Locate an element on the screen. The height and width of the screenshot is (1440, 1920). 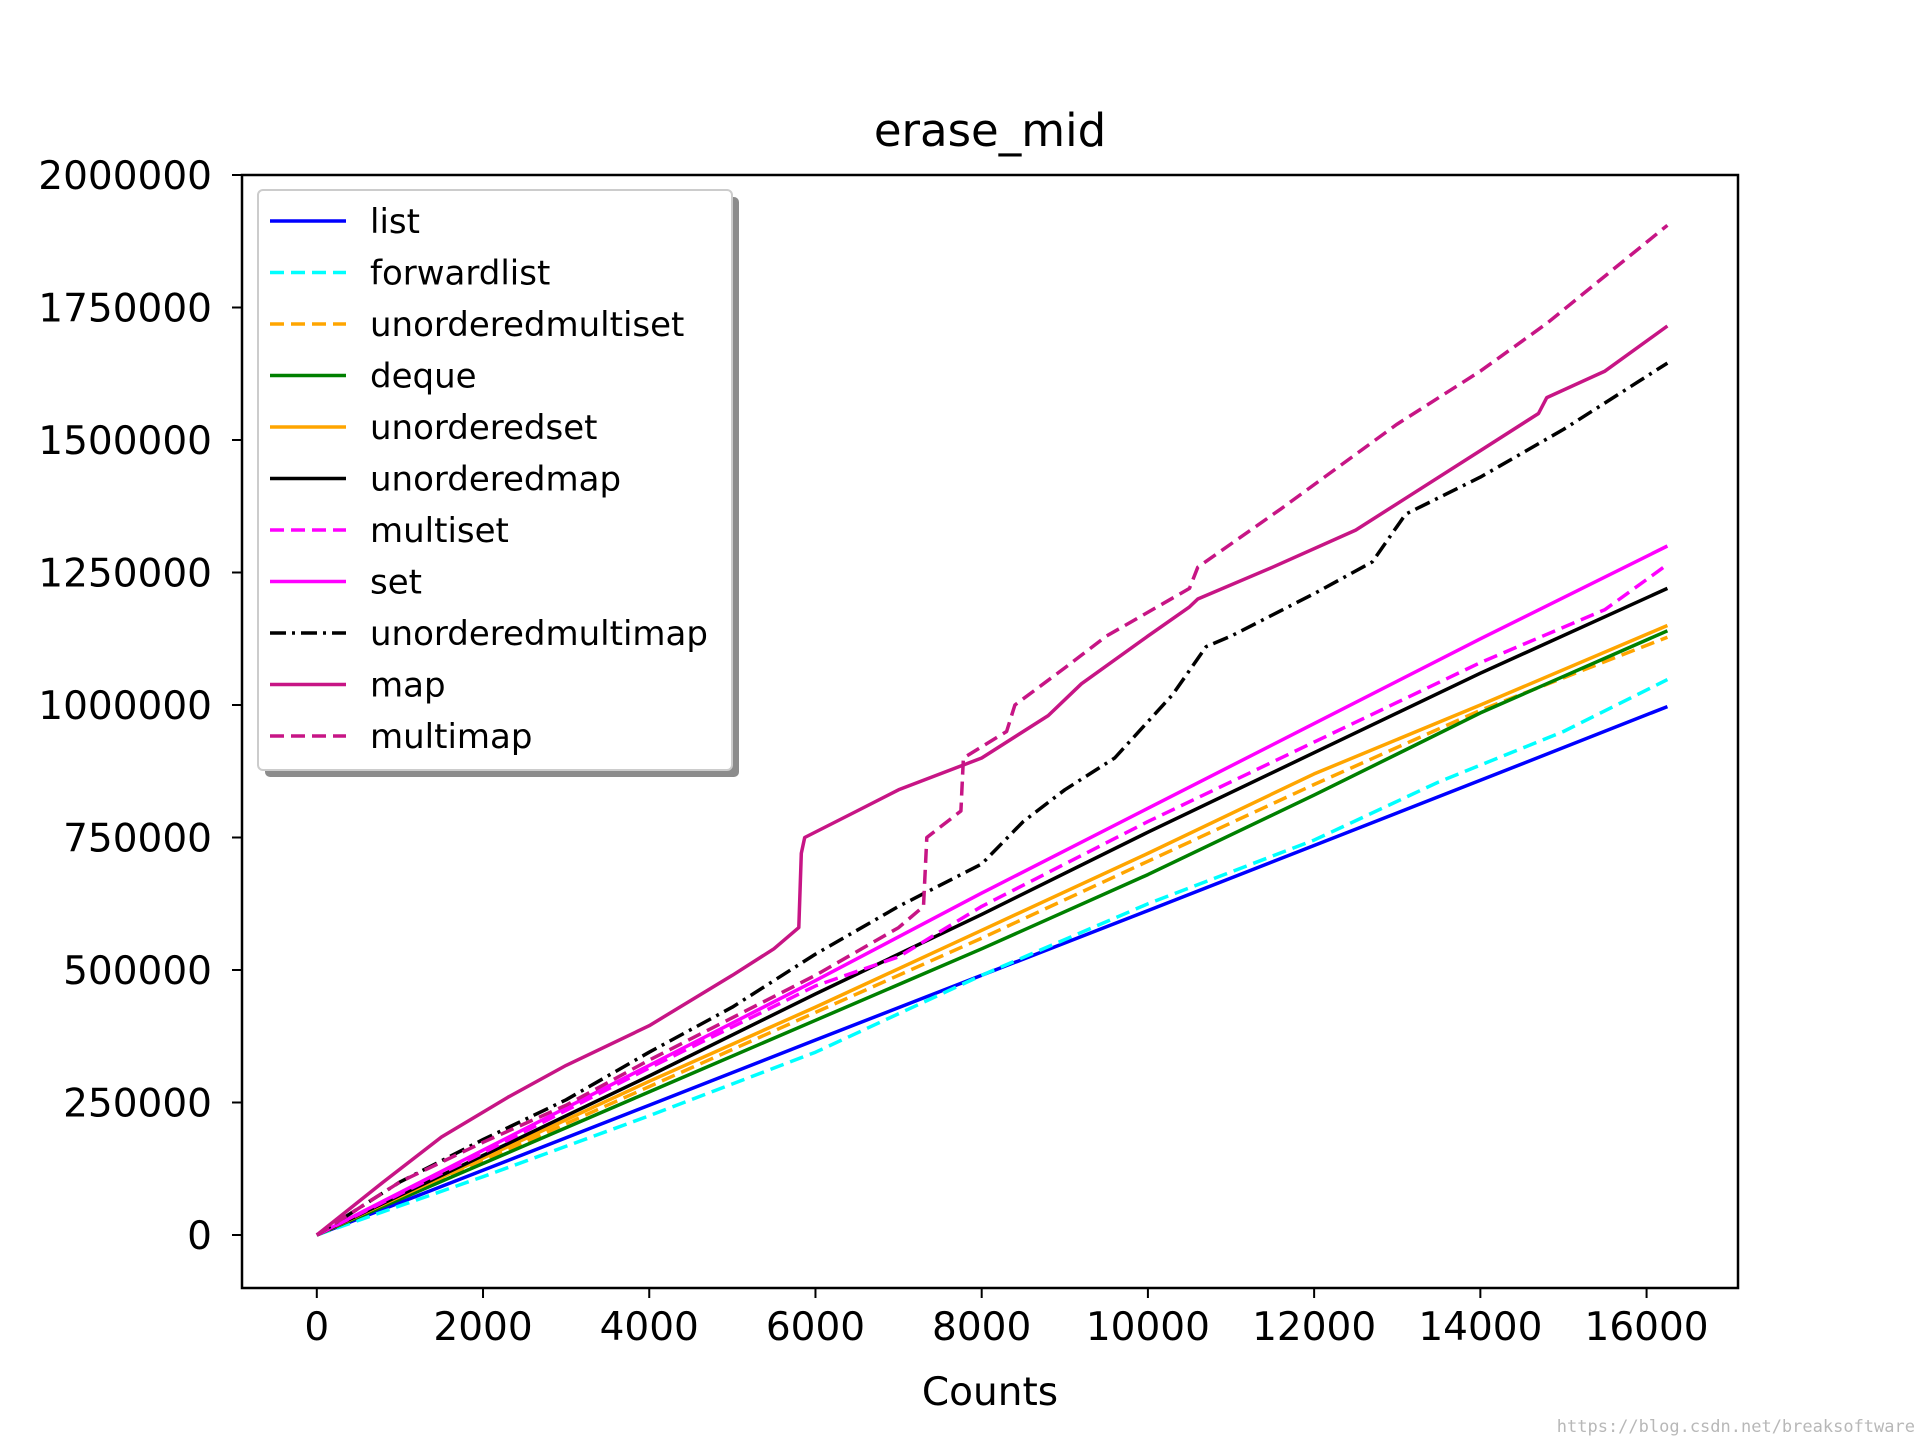
legend-label-unorderedmap: unorderedmap is located at coordinates (495, 480).